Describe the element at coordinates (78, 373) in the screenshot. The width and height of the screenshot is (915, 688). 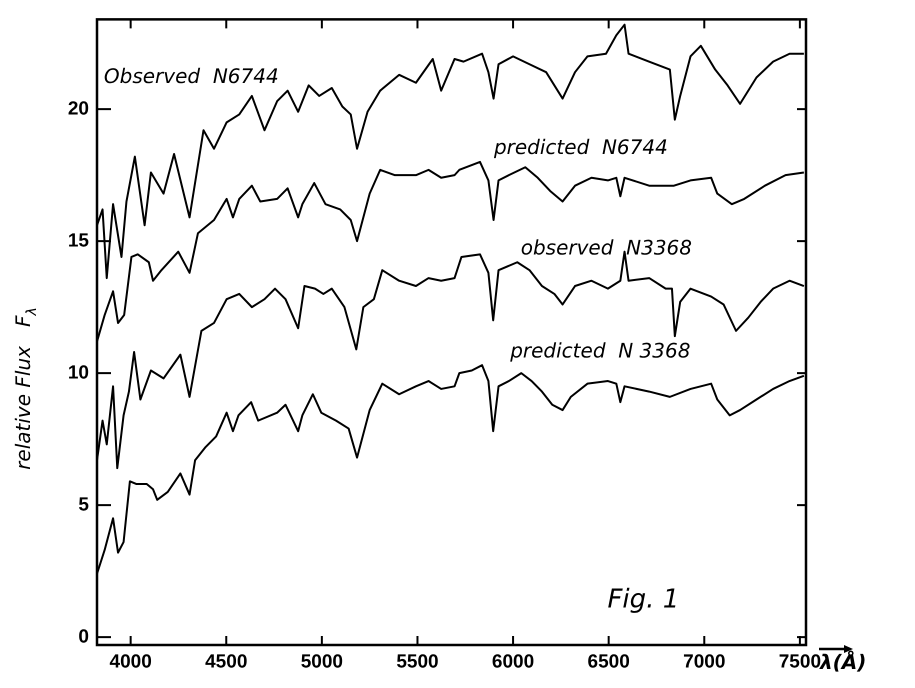
I see `y-tick-label: 10` at that location.